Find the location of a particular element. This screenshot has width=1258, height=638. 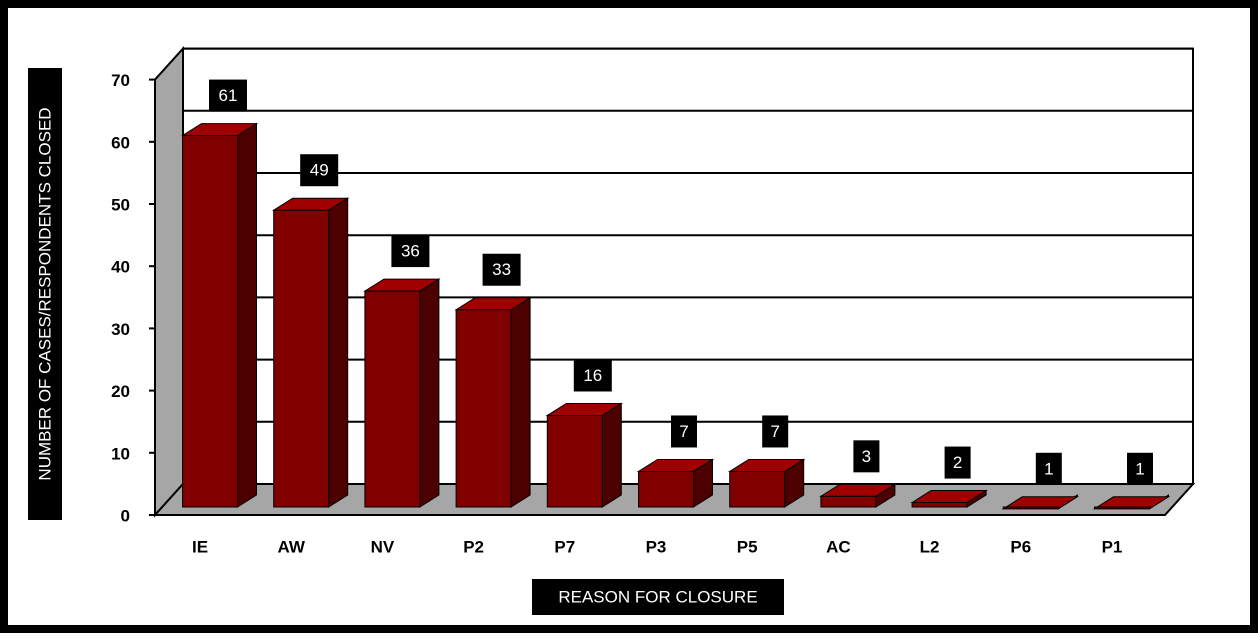

y-tick-label: 50 is located at coordinates (120, 204).